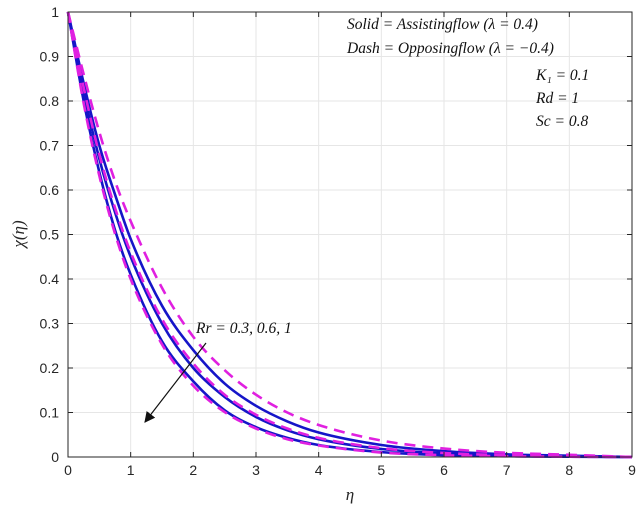 The height and width of the screenshot is (514, 641). What do you see at coordinates (131, 470) in the screenshot?
I see `x-tick-label: 1` at bounding box center [131, 470].